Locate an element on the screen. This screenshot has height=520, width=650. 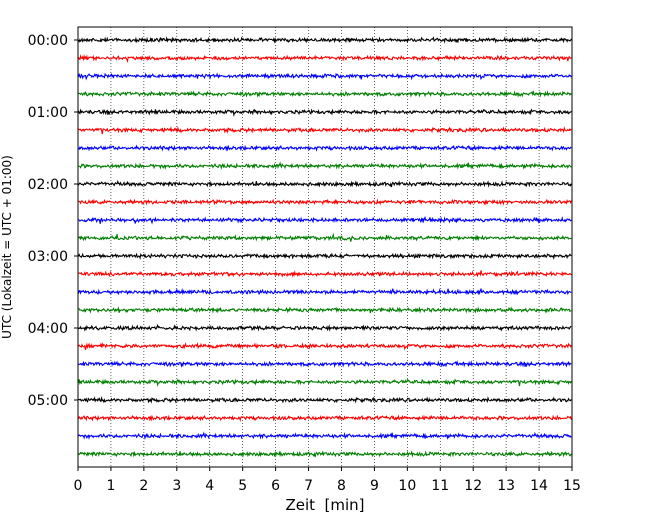
x-tick-label: 11 is located at coordinates (440, 486).